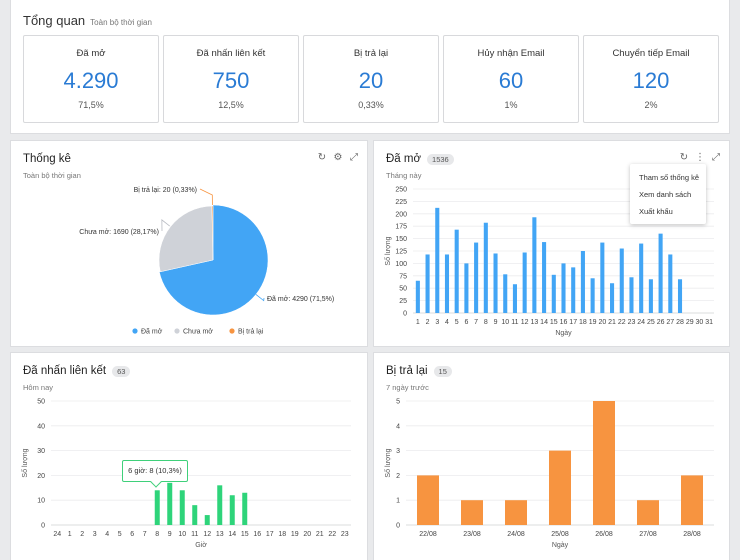  I want to click on clicked-panel-title: Đã nhấn liên kết 63, so click(77, 371).